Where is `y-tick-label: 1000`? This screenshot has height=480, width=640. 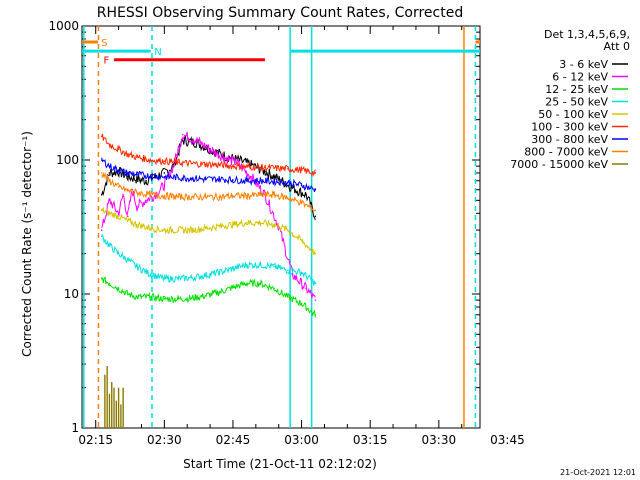 y-tick-label: 1000 is located at coordinates (63, 26).